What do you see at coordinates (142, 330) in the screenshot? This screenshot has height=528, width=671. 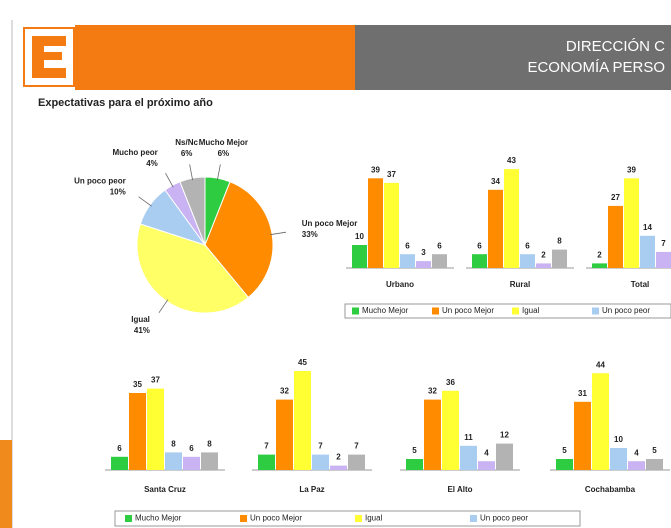 I see `pie-value-label: 41%` at bounding box center [142, 330].